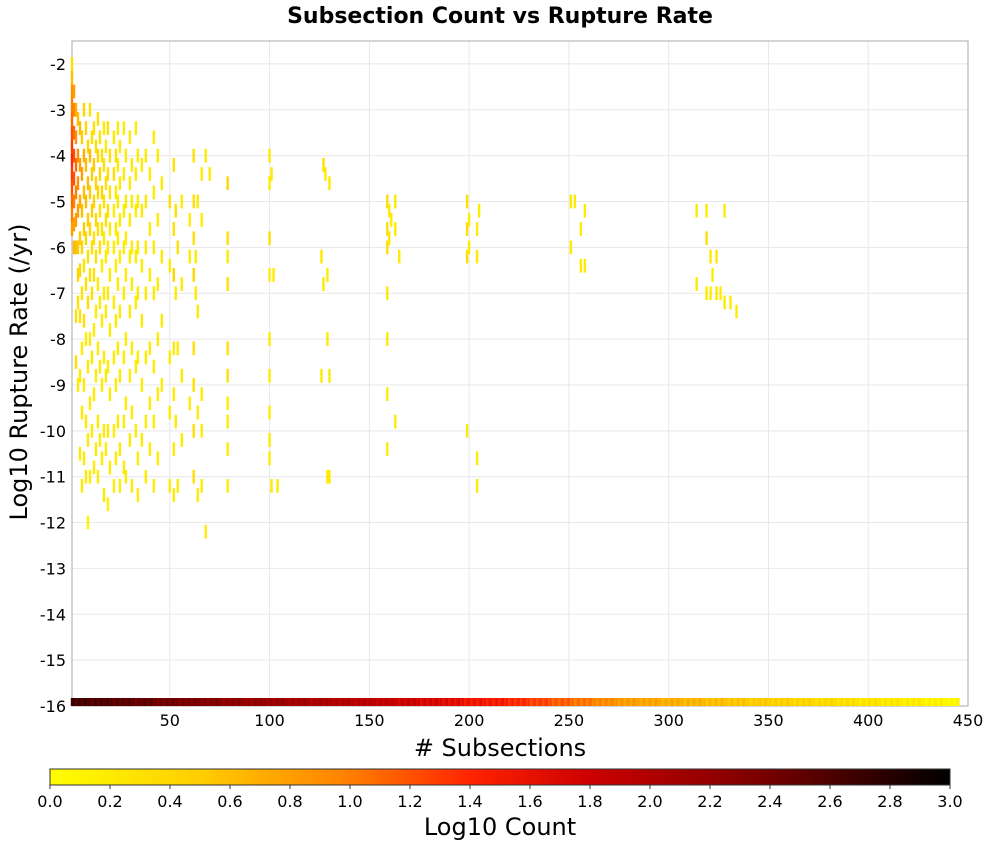 This screenshot has height=850, width=1000. I want to click on colorbar-tick-label: 2.6, so click(829, 801).